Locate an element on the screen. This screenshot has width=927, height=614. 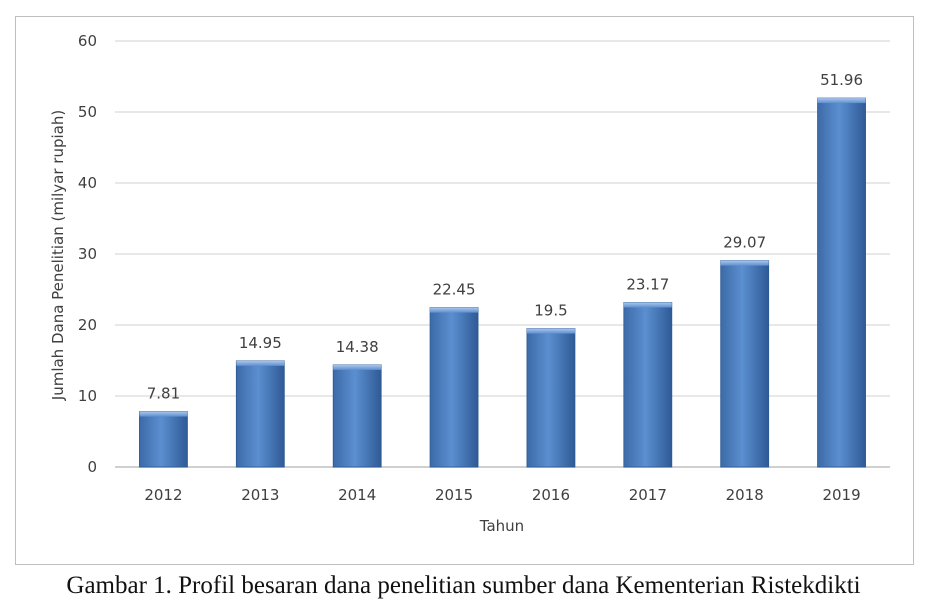
y-tick-label: 40 is located at coordinates (87, 183).